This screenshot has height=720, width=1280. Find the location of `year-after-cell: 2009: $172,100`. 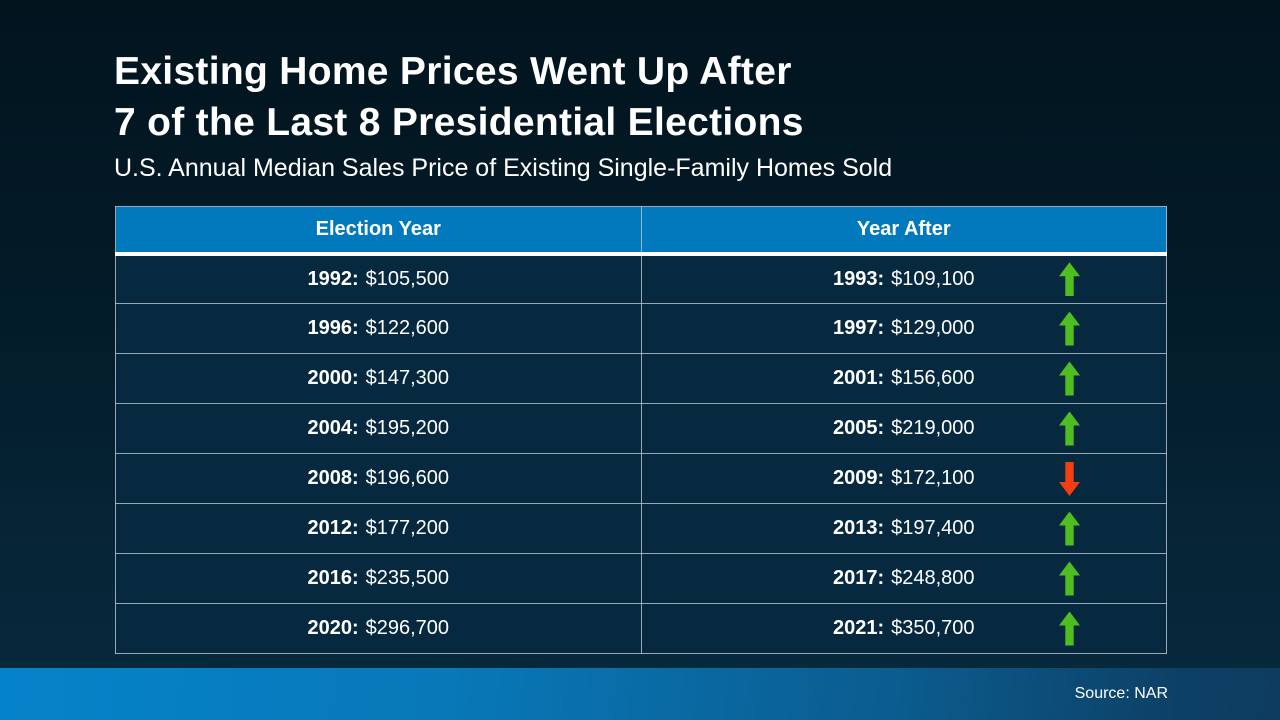

year-after-cell: 2009: $172,100 is located at coordinates (903, 478).